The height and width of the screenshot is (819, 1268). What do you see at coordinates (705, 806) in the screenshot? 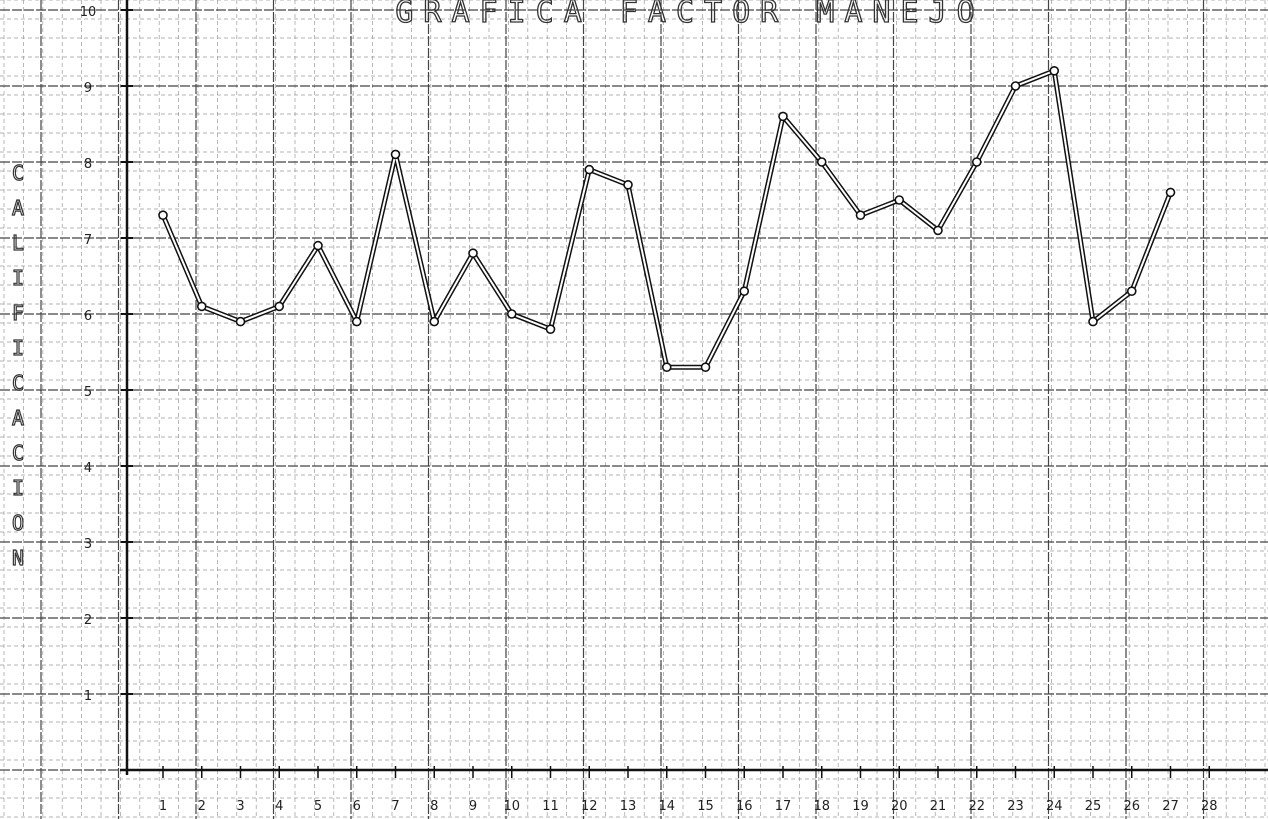
I see `x-tick-label: 15` at bounding box center [705, 806].